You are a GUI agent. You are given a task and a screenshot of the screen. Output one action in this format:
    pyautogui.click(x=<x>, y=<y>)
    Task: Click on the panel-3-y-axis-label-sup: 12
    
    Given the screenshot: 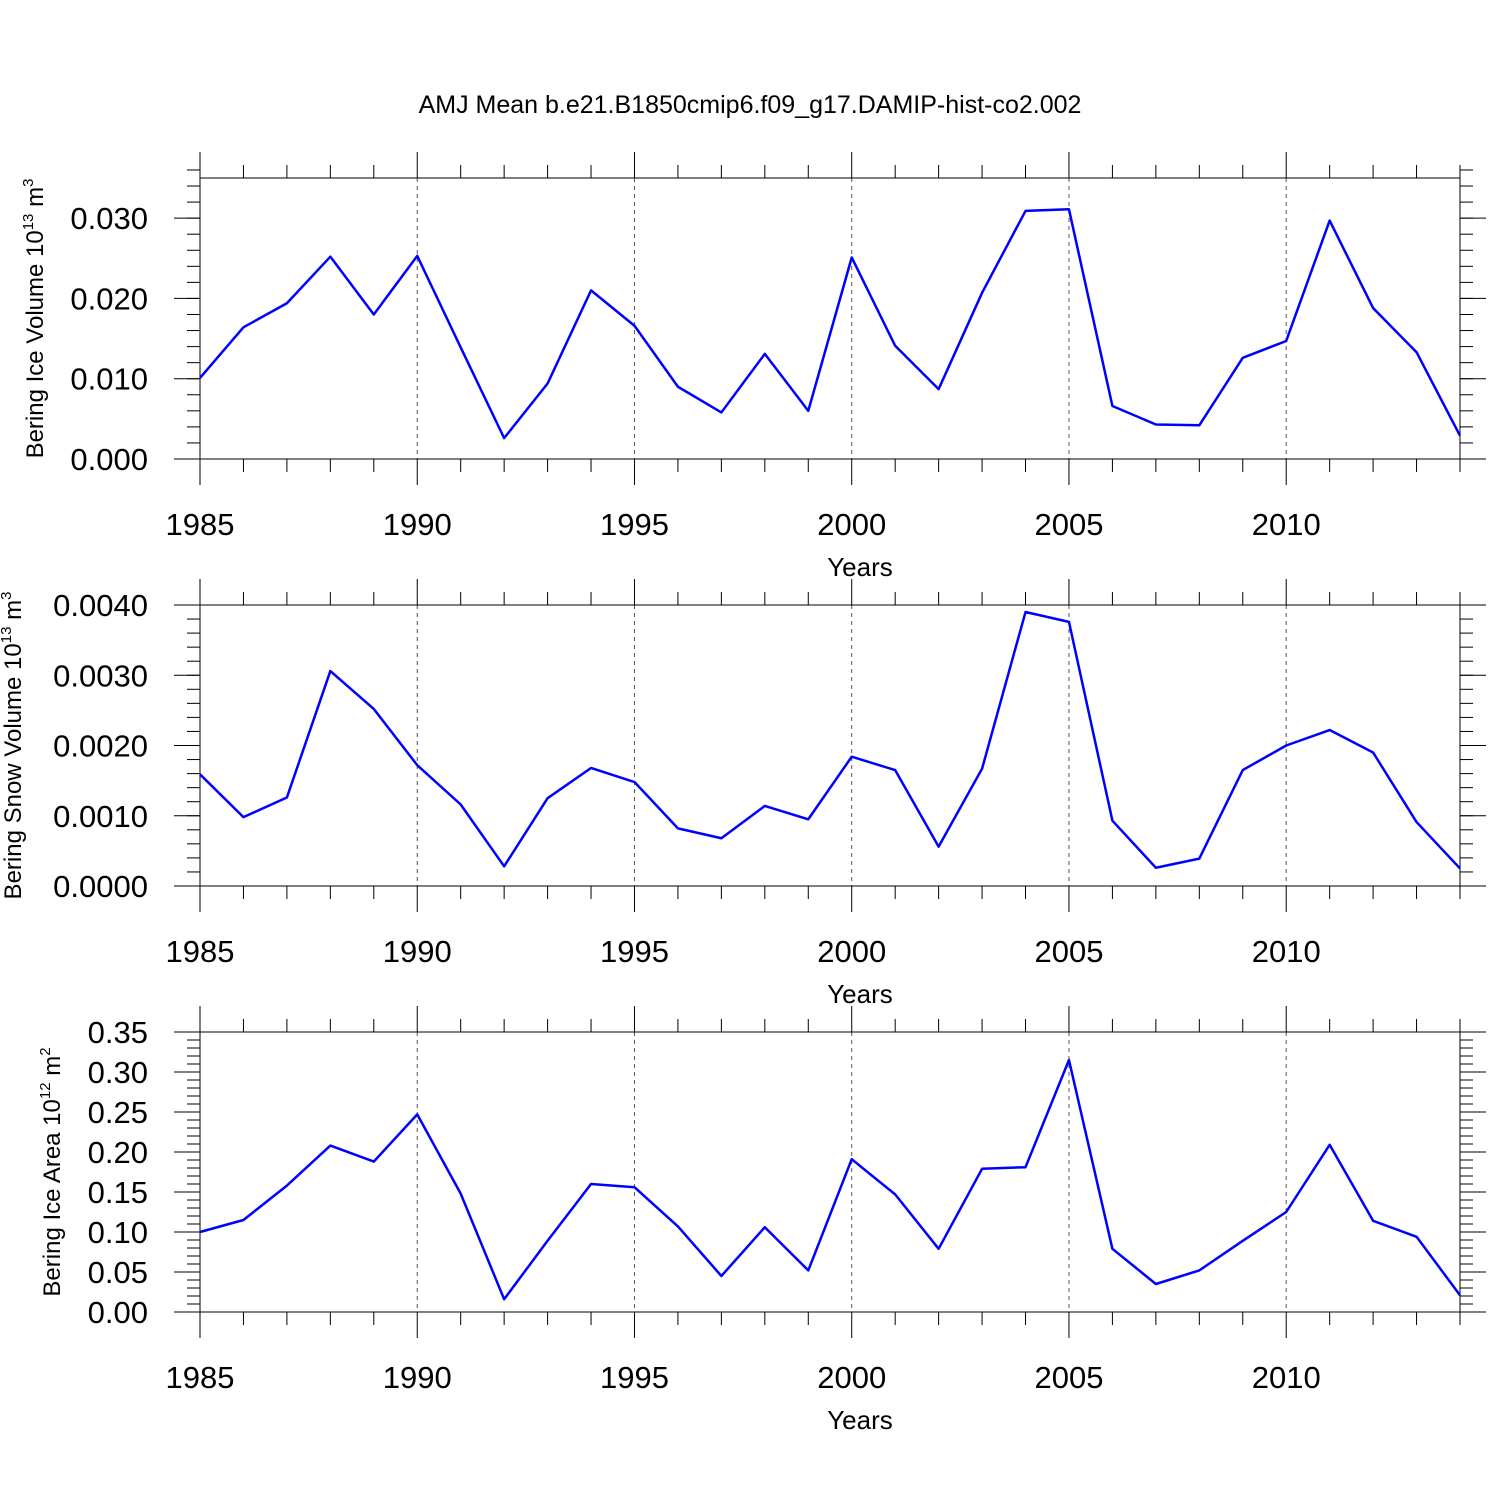 What is the action you would take?
    pyautogui.click(x=45, y=1090)
    